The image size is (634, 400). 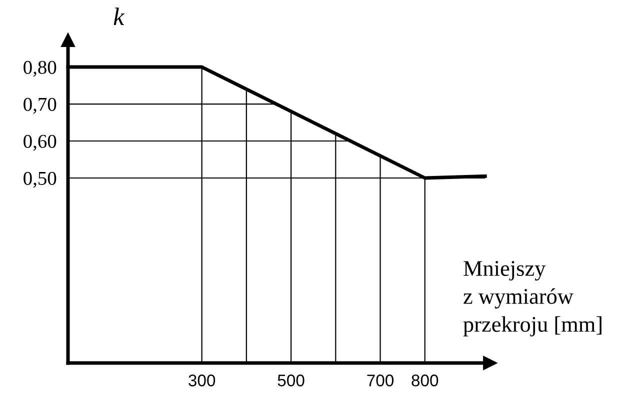 I want to click on y-tick-label: 0,80, so click(x=40, y=68).